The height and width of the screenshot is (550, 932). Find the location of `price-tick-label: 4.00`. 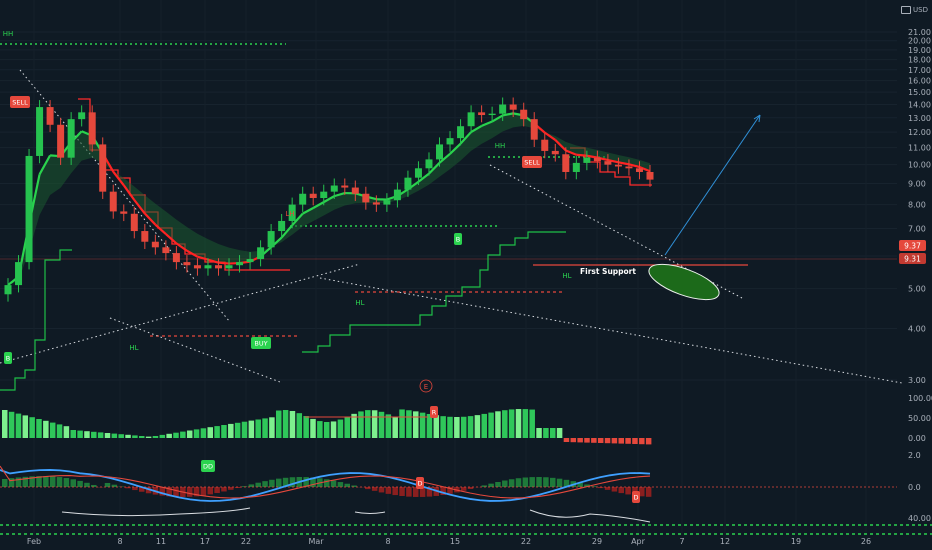

price-tick-label: 4.00 is located at coordinates (917, 329).